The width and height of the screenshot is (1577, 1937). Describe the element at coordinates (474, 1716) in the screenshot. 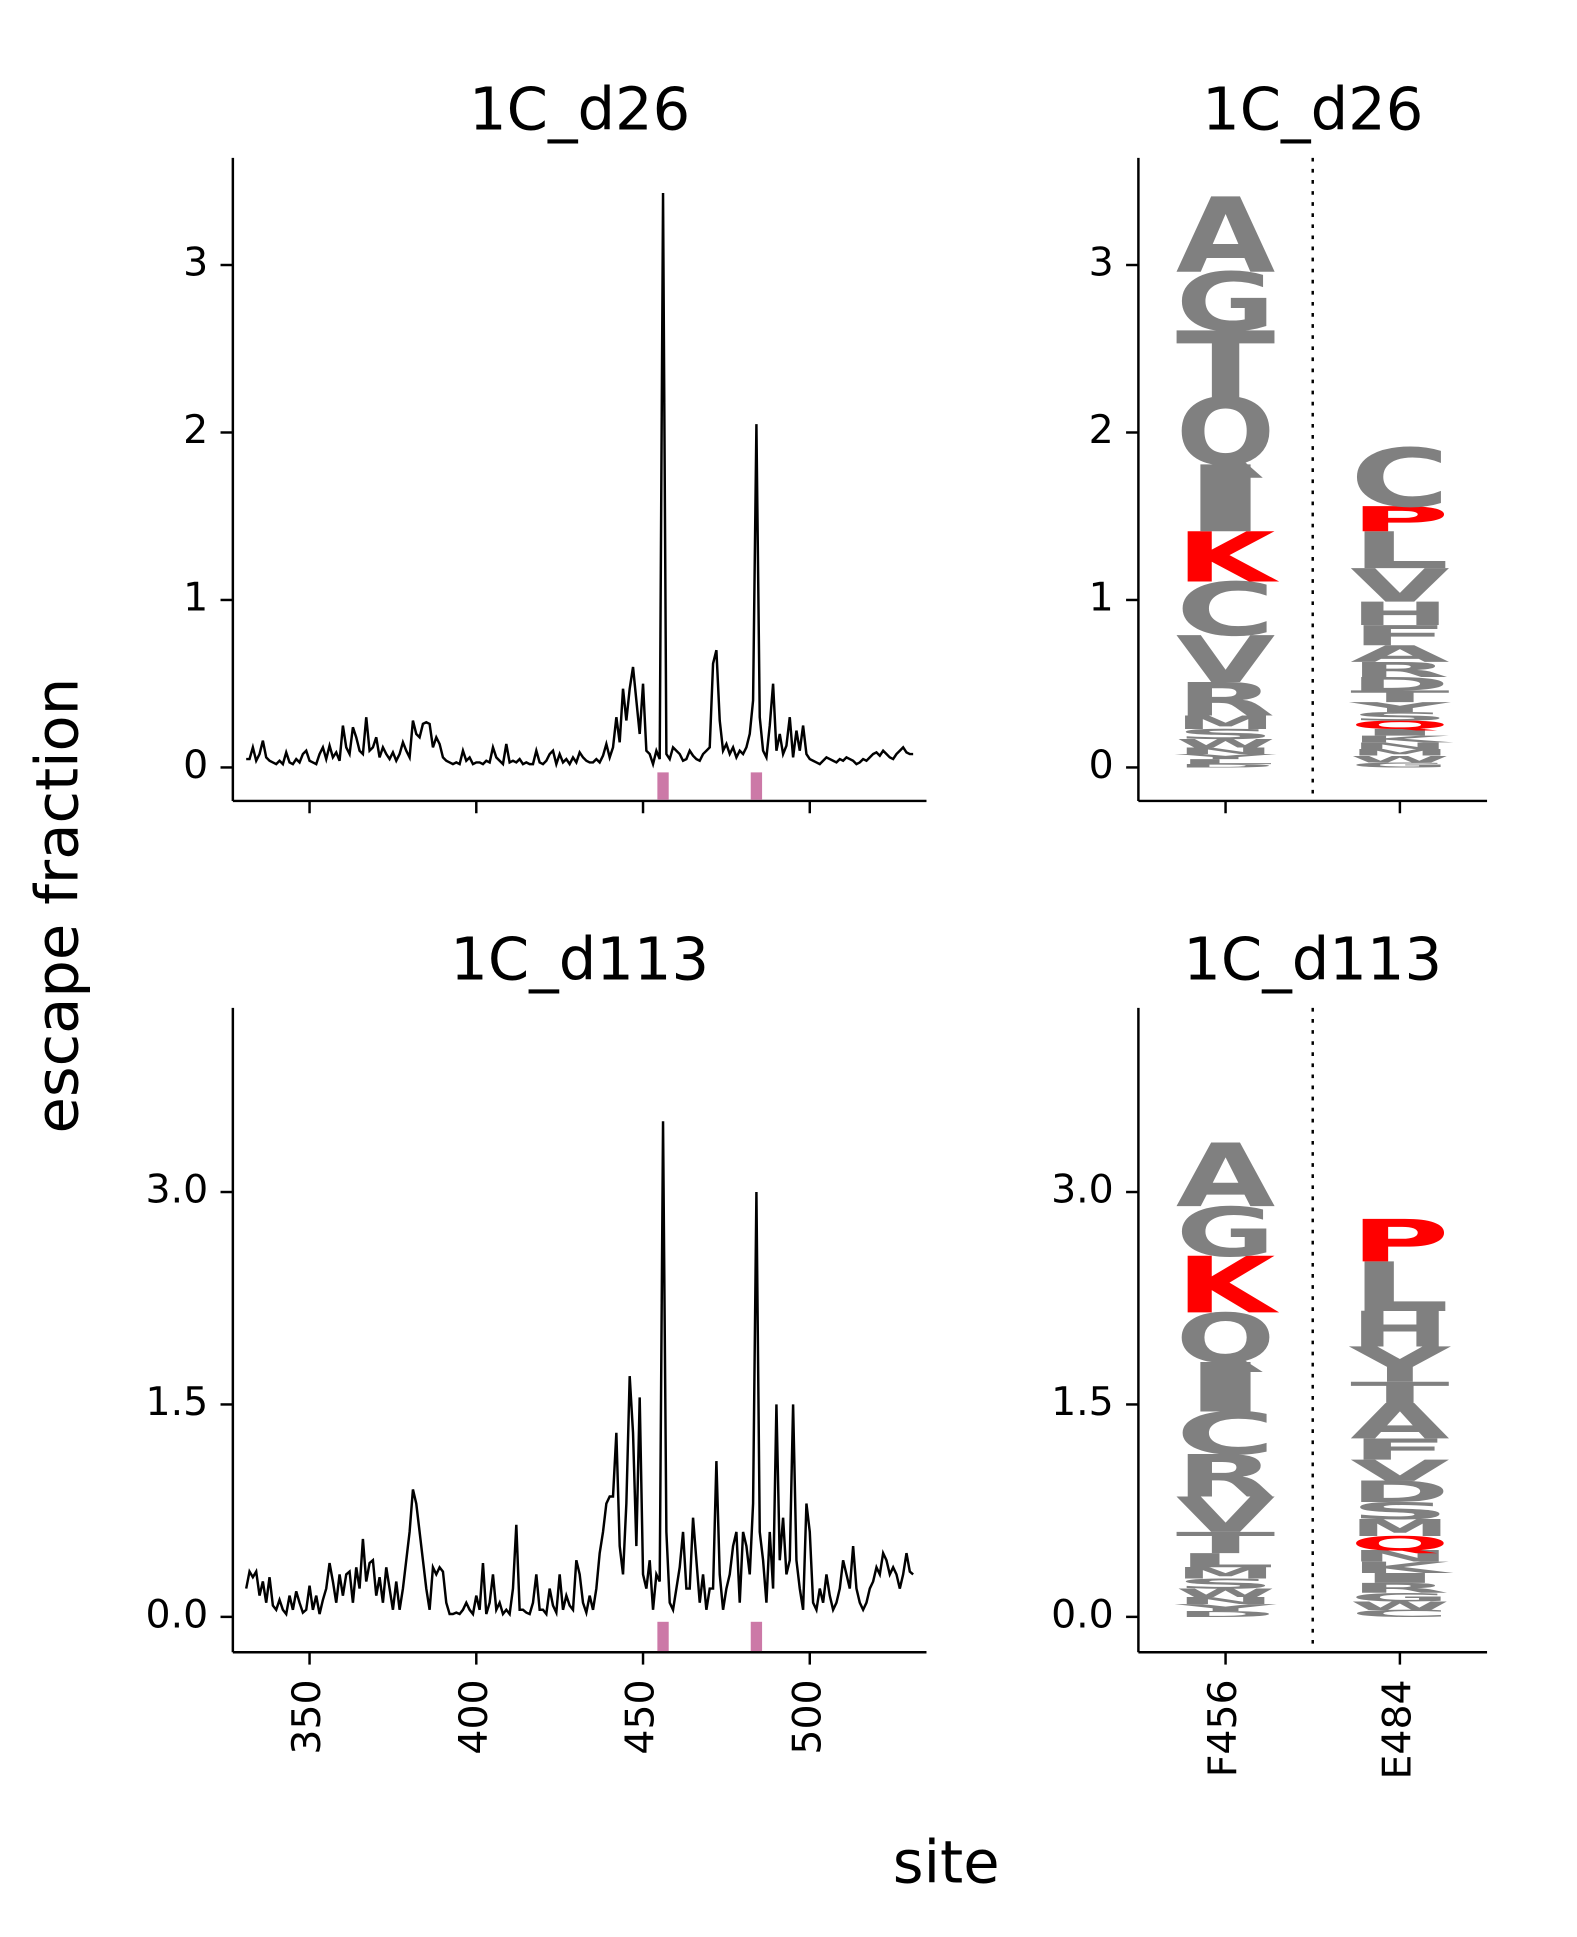

I see `x-tick-label: 400` at that location.